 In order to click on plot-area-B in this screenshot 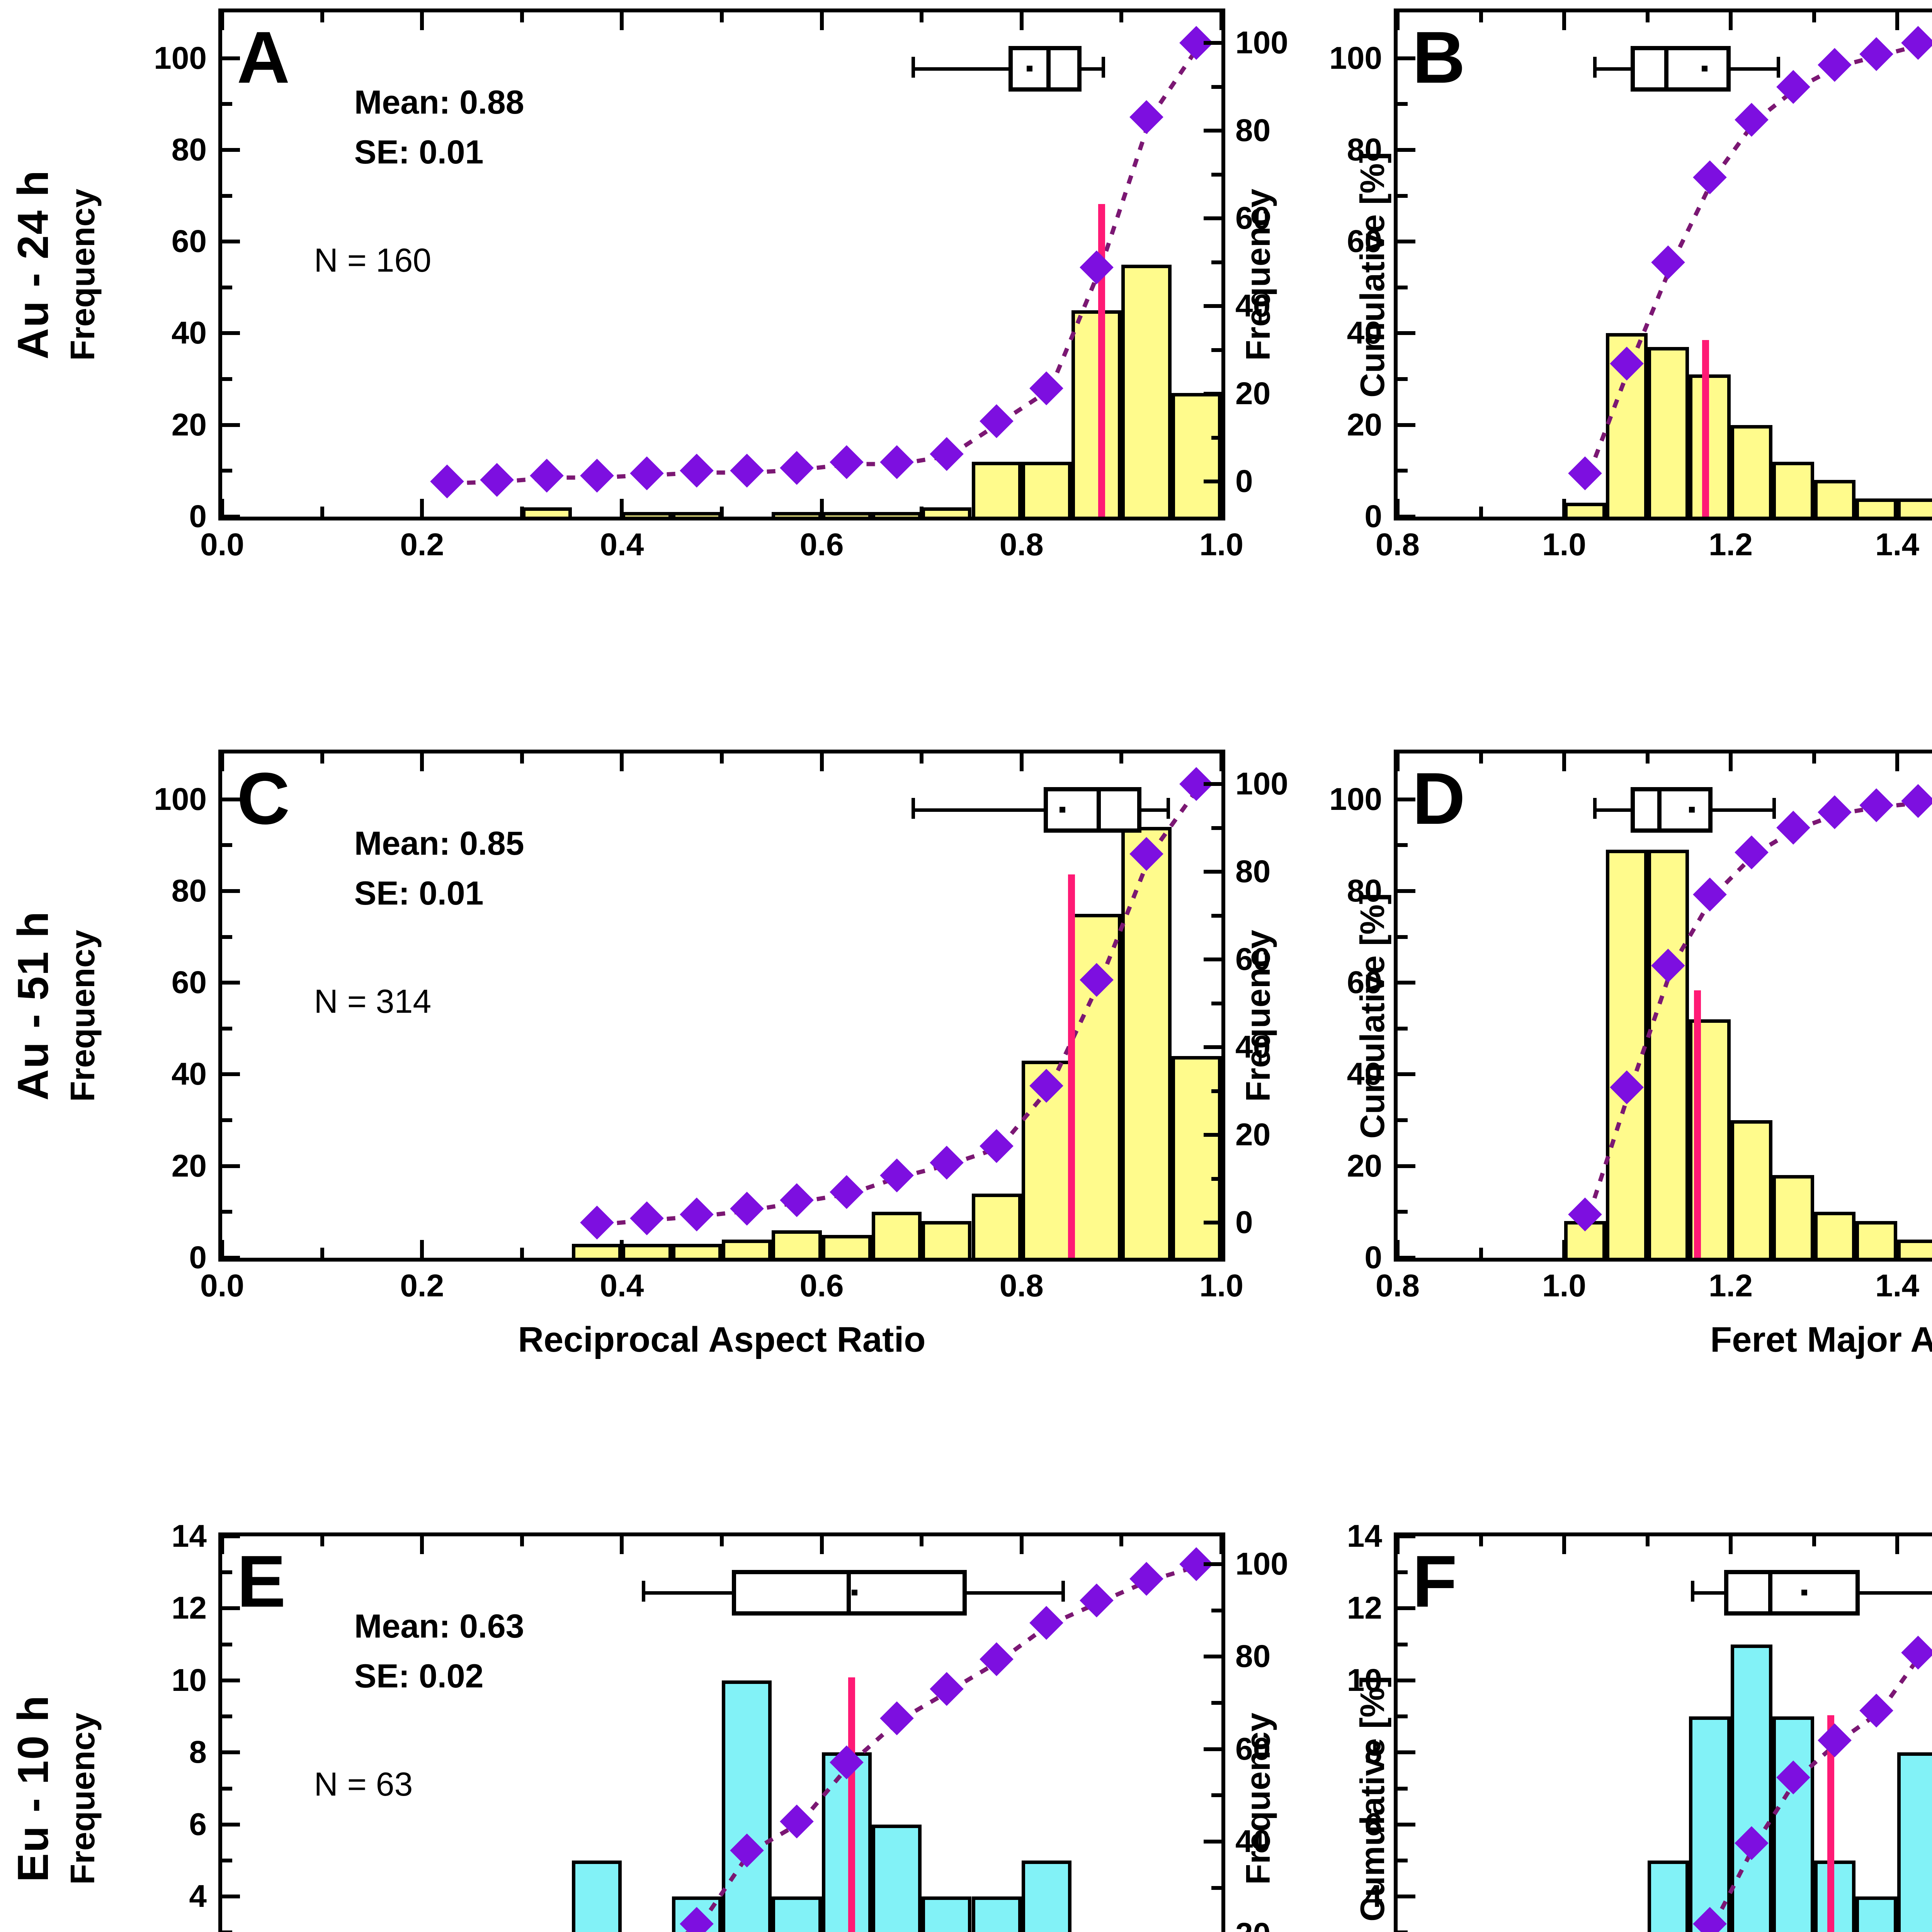, I will do `click(1663, 264)`.